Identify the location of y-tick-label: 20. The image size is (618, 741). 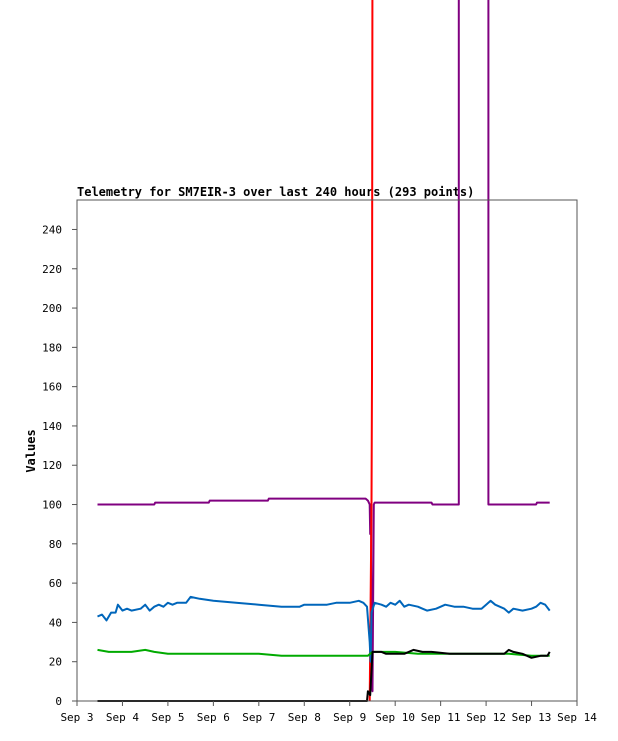
(55, 662).